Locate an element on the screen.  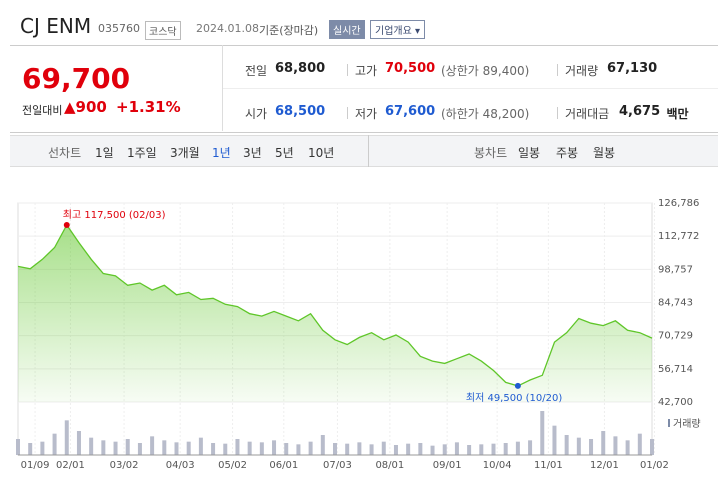
x-tick-label: 09/01 is located at coordinates (447, 465).